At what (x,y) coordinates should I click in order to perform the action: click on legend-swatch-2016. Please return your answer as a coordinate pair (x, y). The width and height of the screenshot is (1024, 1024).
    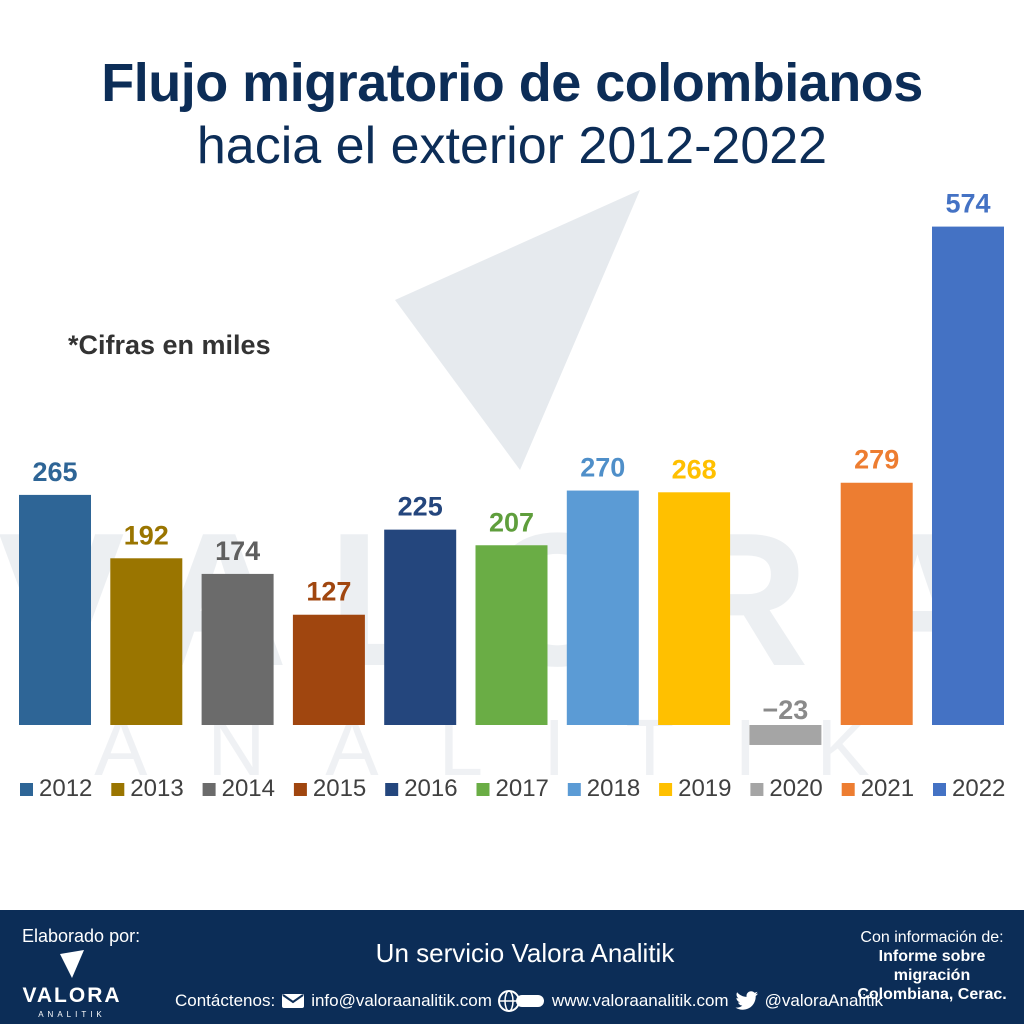
    Looking at the image, I should click on (392, 789).